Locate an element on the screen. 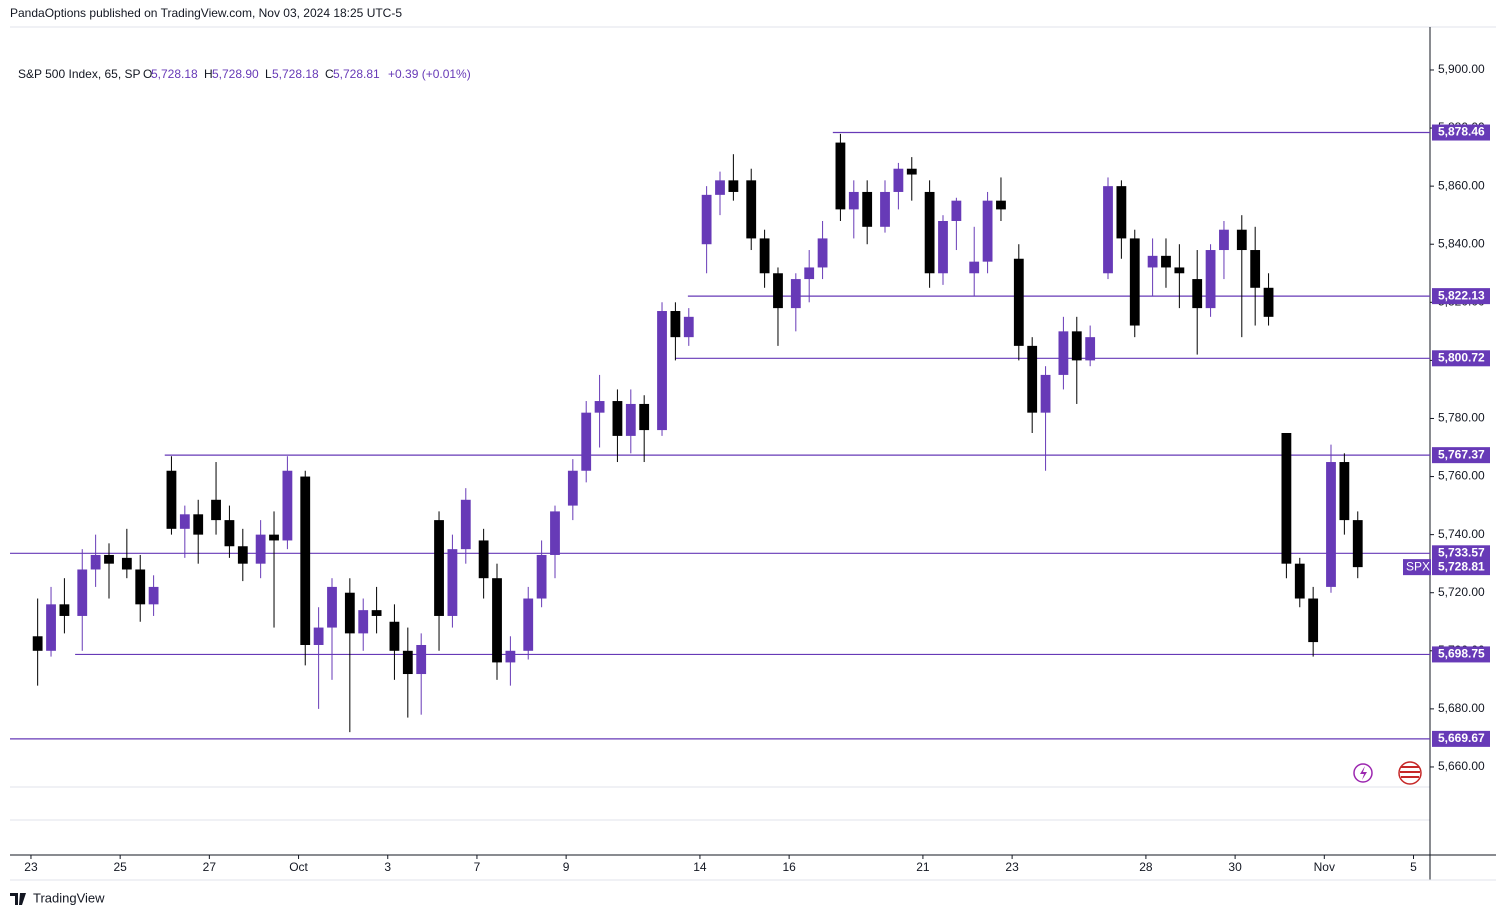 The image size is (1506, 917). price-tag-box is located at coordinates (1417, 567).